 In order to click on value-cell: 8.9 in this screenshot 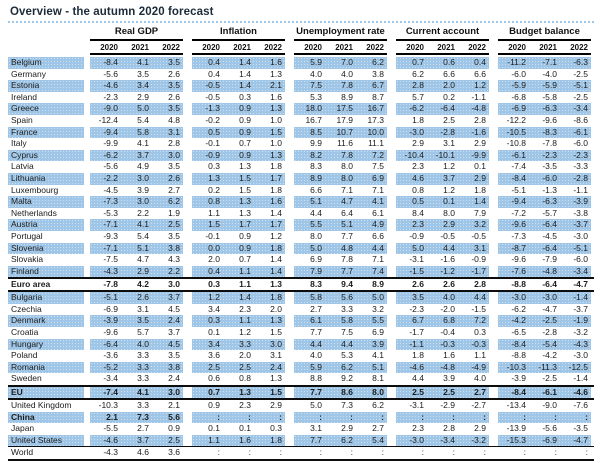, I will do `click(316, 177)`.